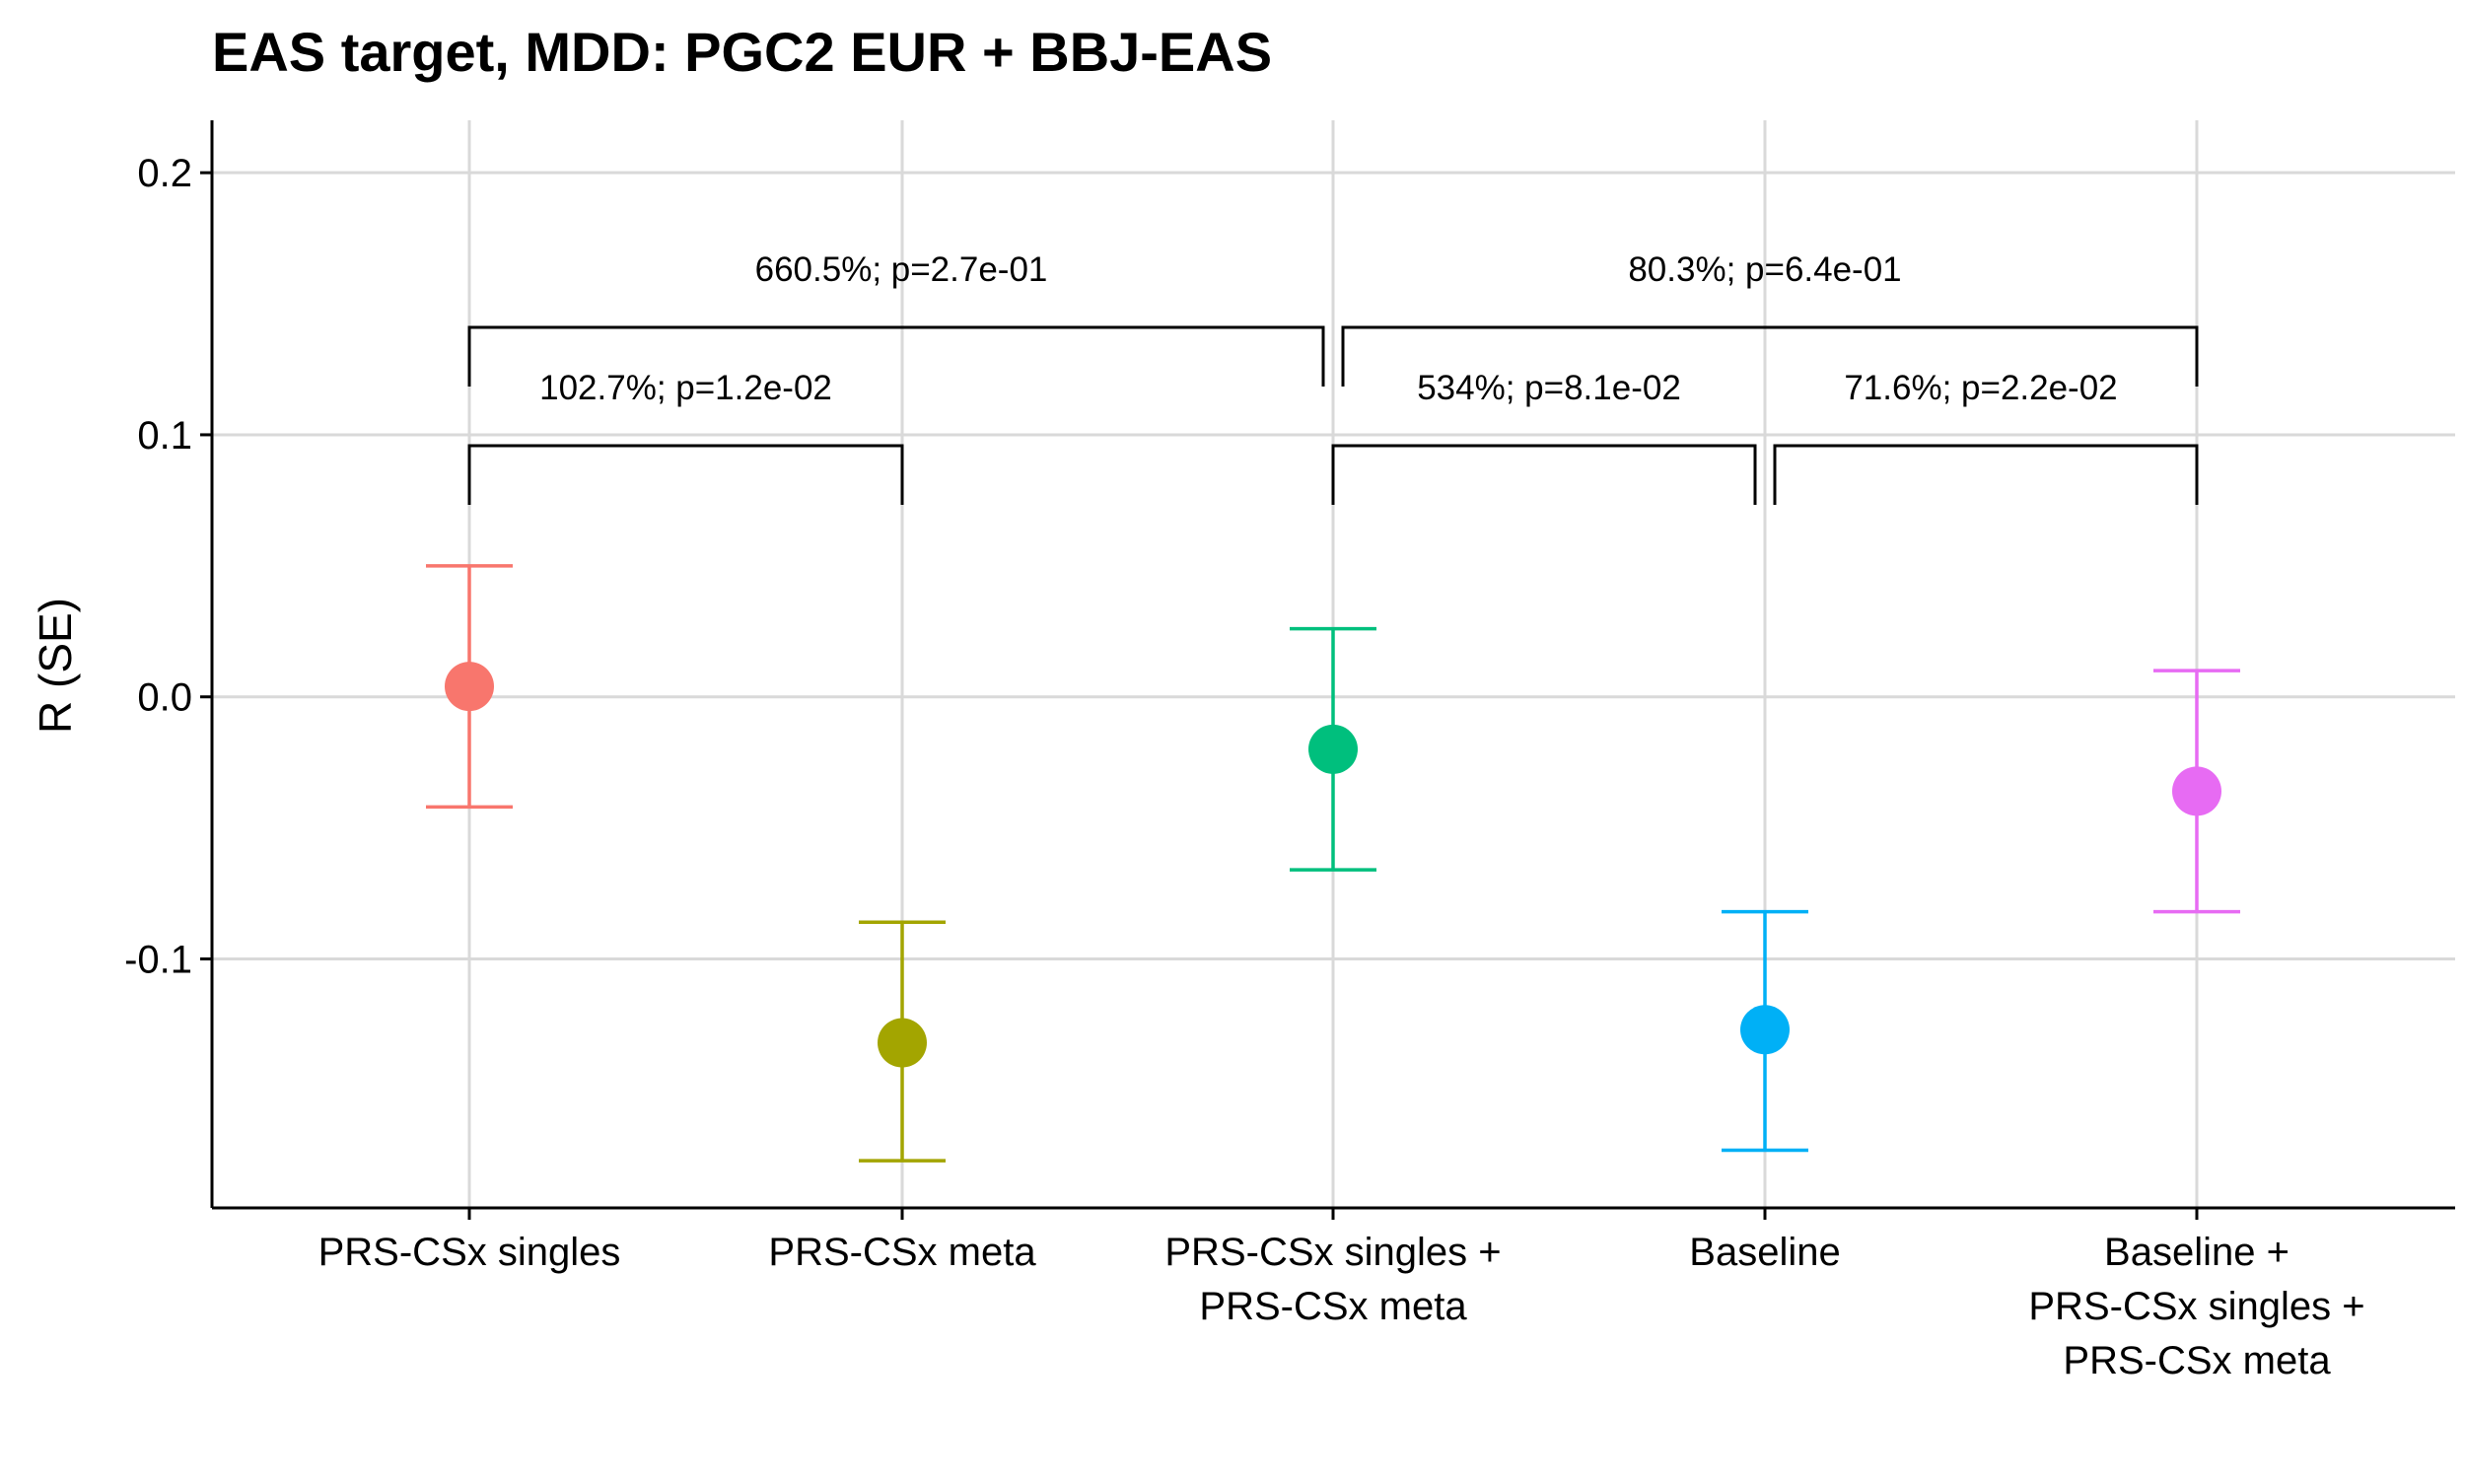 Image resolution: width=2465 pixels, height=1484 pixels. I want to click on x-tick-label: Baseline + PRS-CSx singles + PRS-CSx meta, so click(2196, 1306).